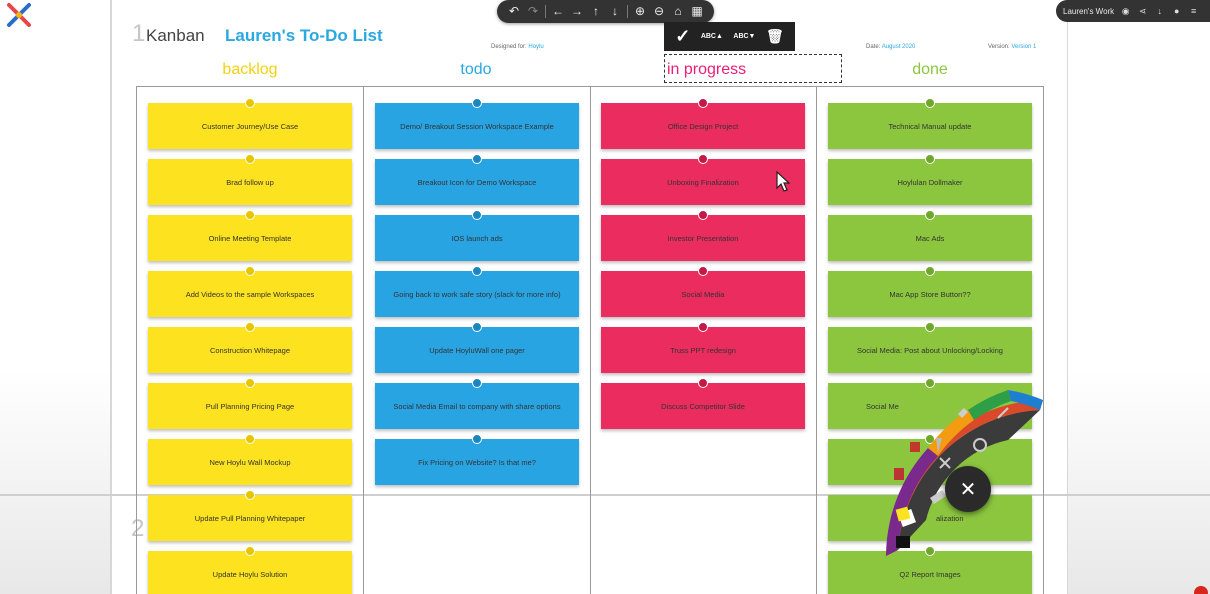  I want to click on eraser-icon, so click(938, 497).